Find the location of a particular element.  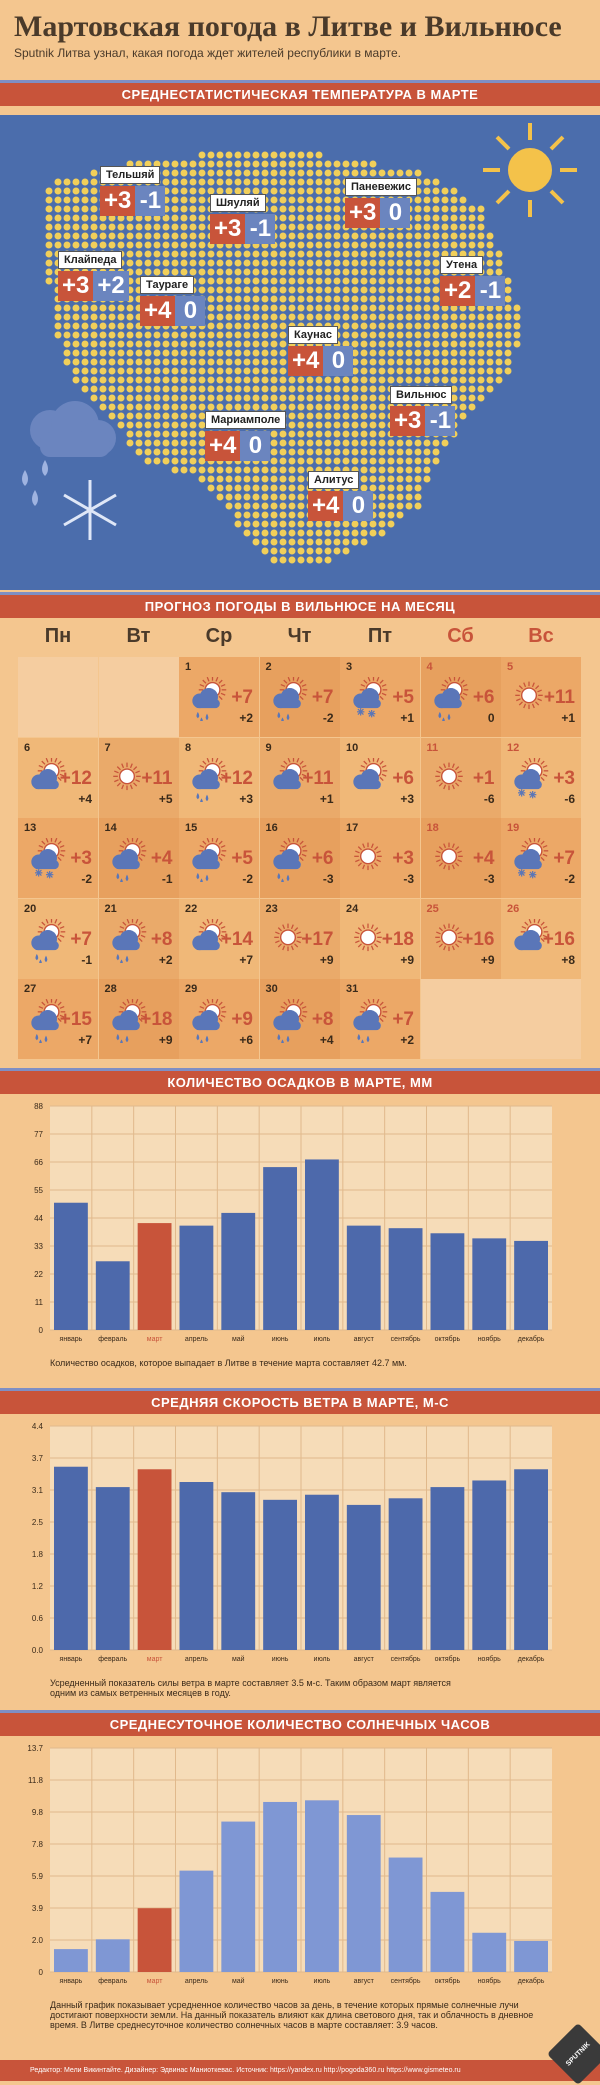

x-tick-label: ноябрь is located at coordinates (489, 1981).